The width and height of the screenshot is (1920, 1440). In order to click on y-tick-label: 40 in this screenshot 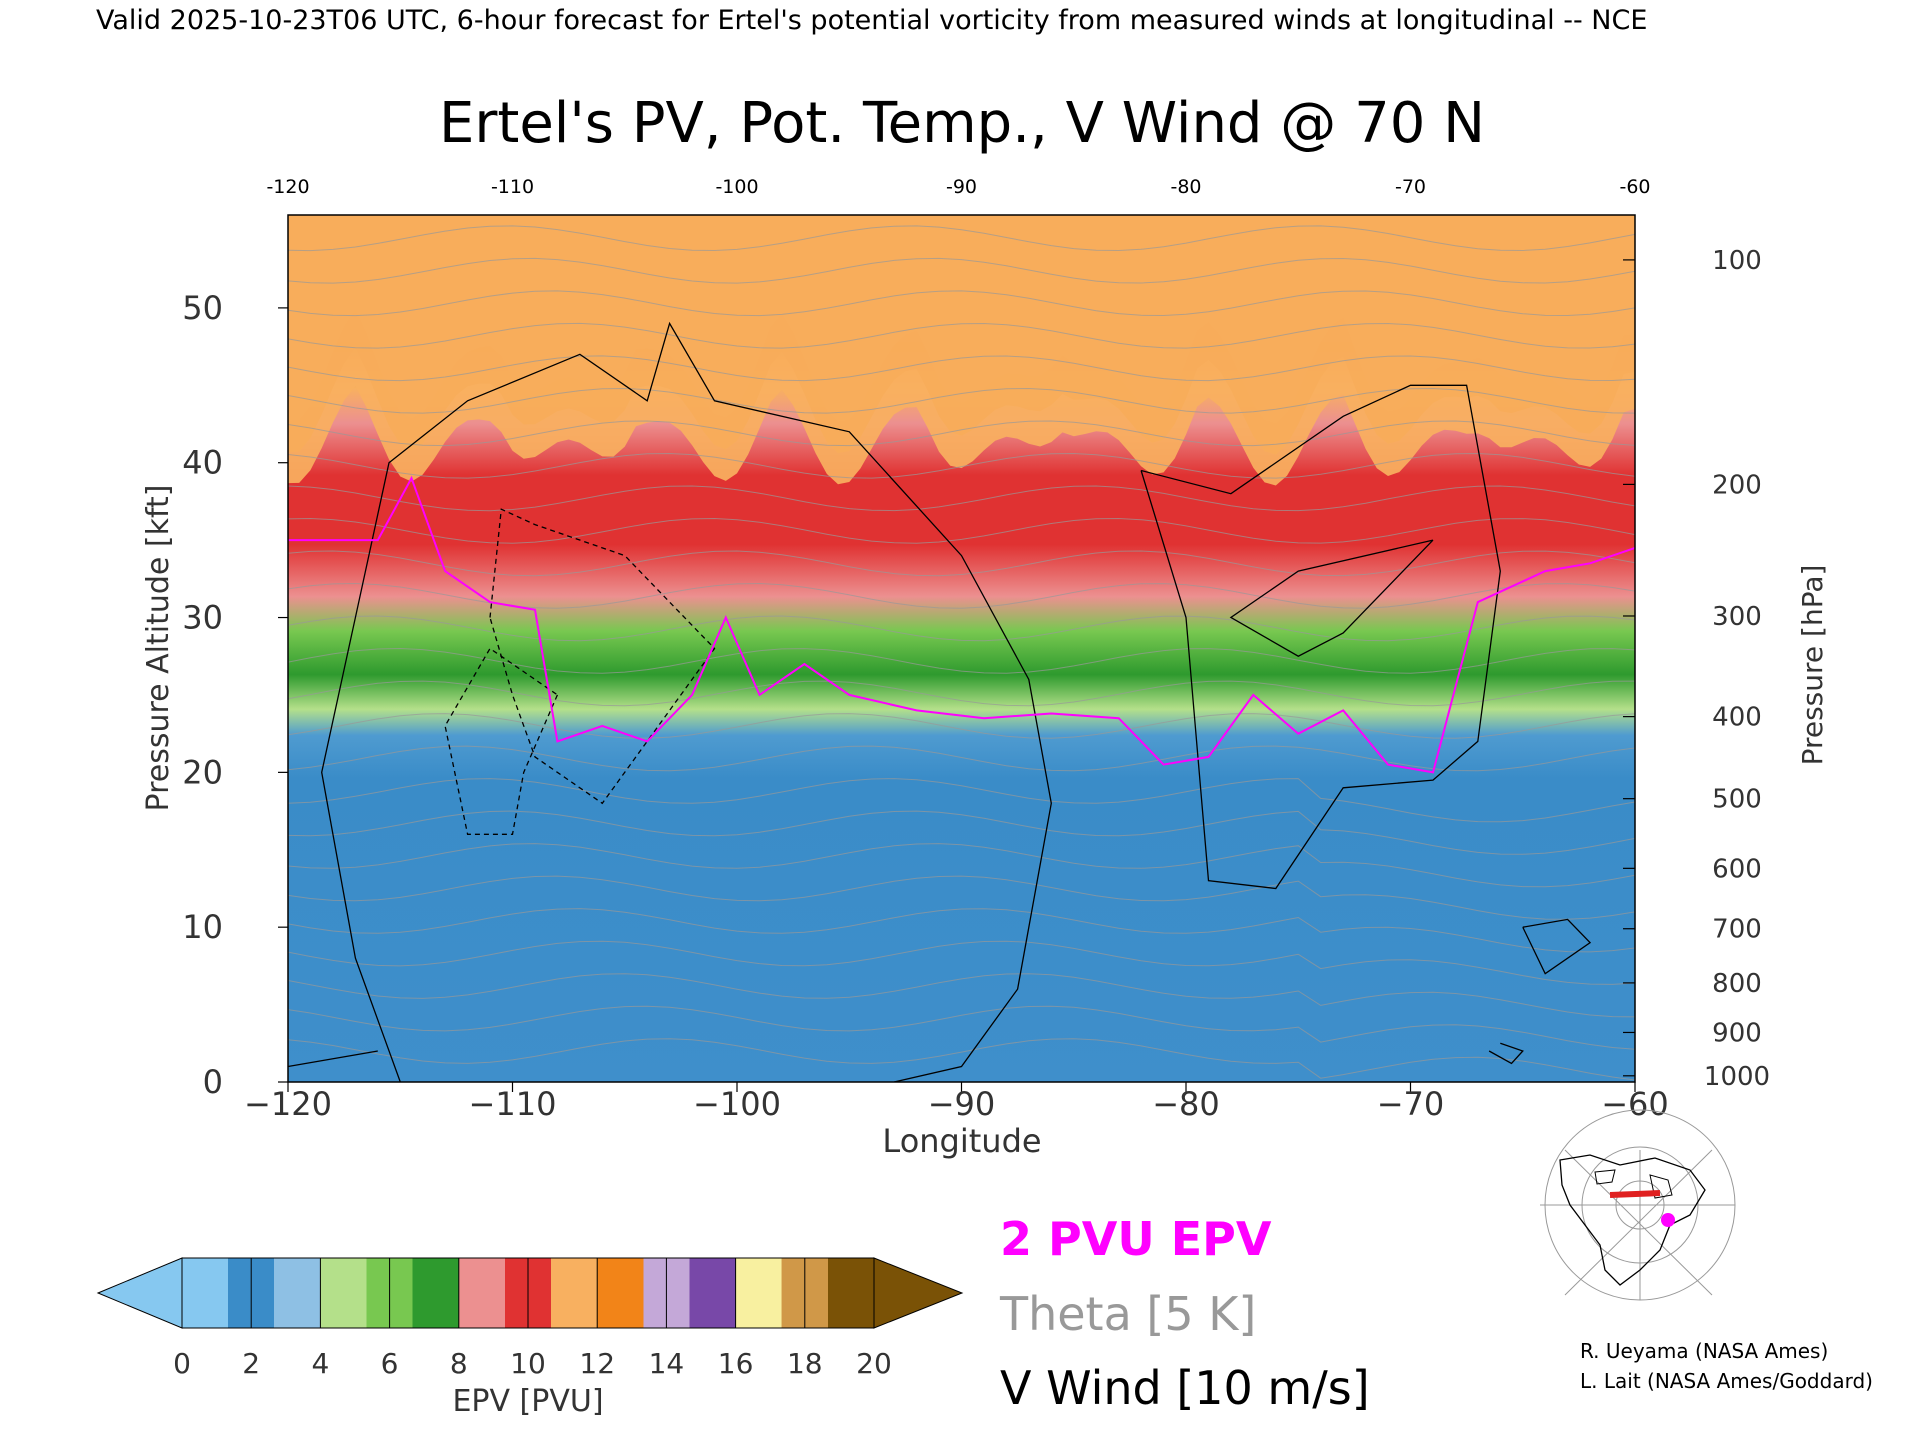, I will do `click(202, 463)`.